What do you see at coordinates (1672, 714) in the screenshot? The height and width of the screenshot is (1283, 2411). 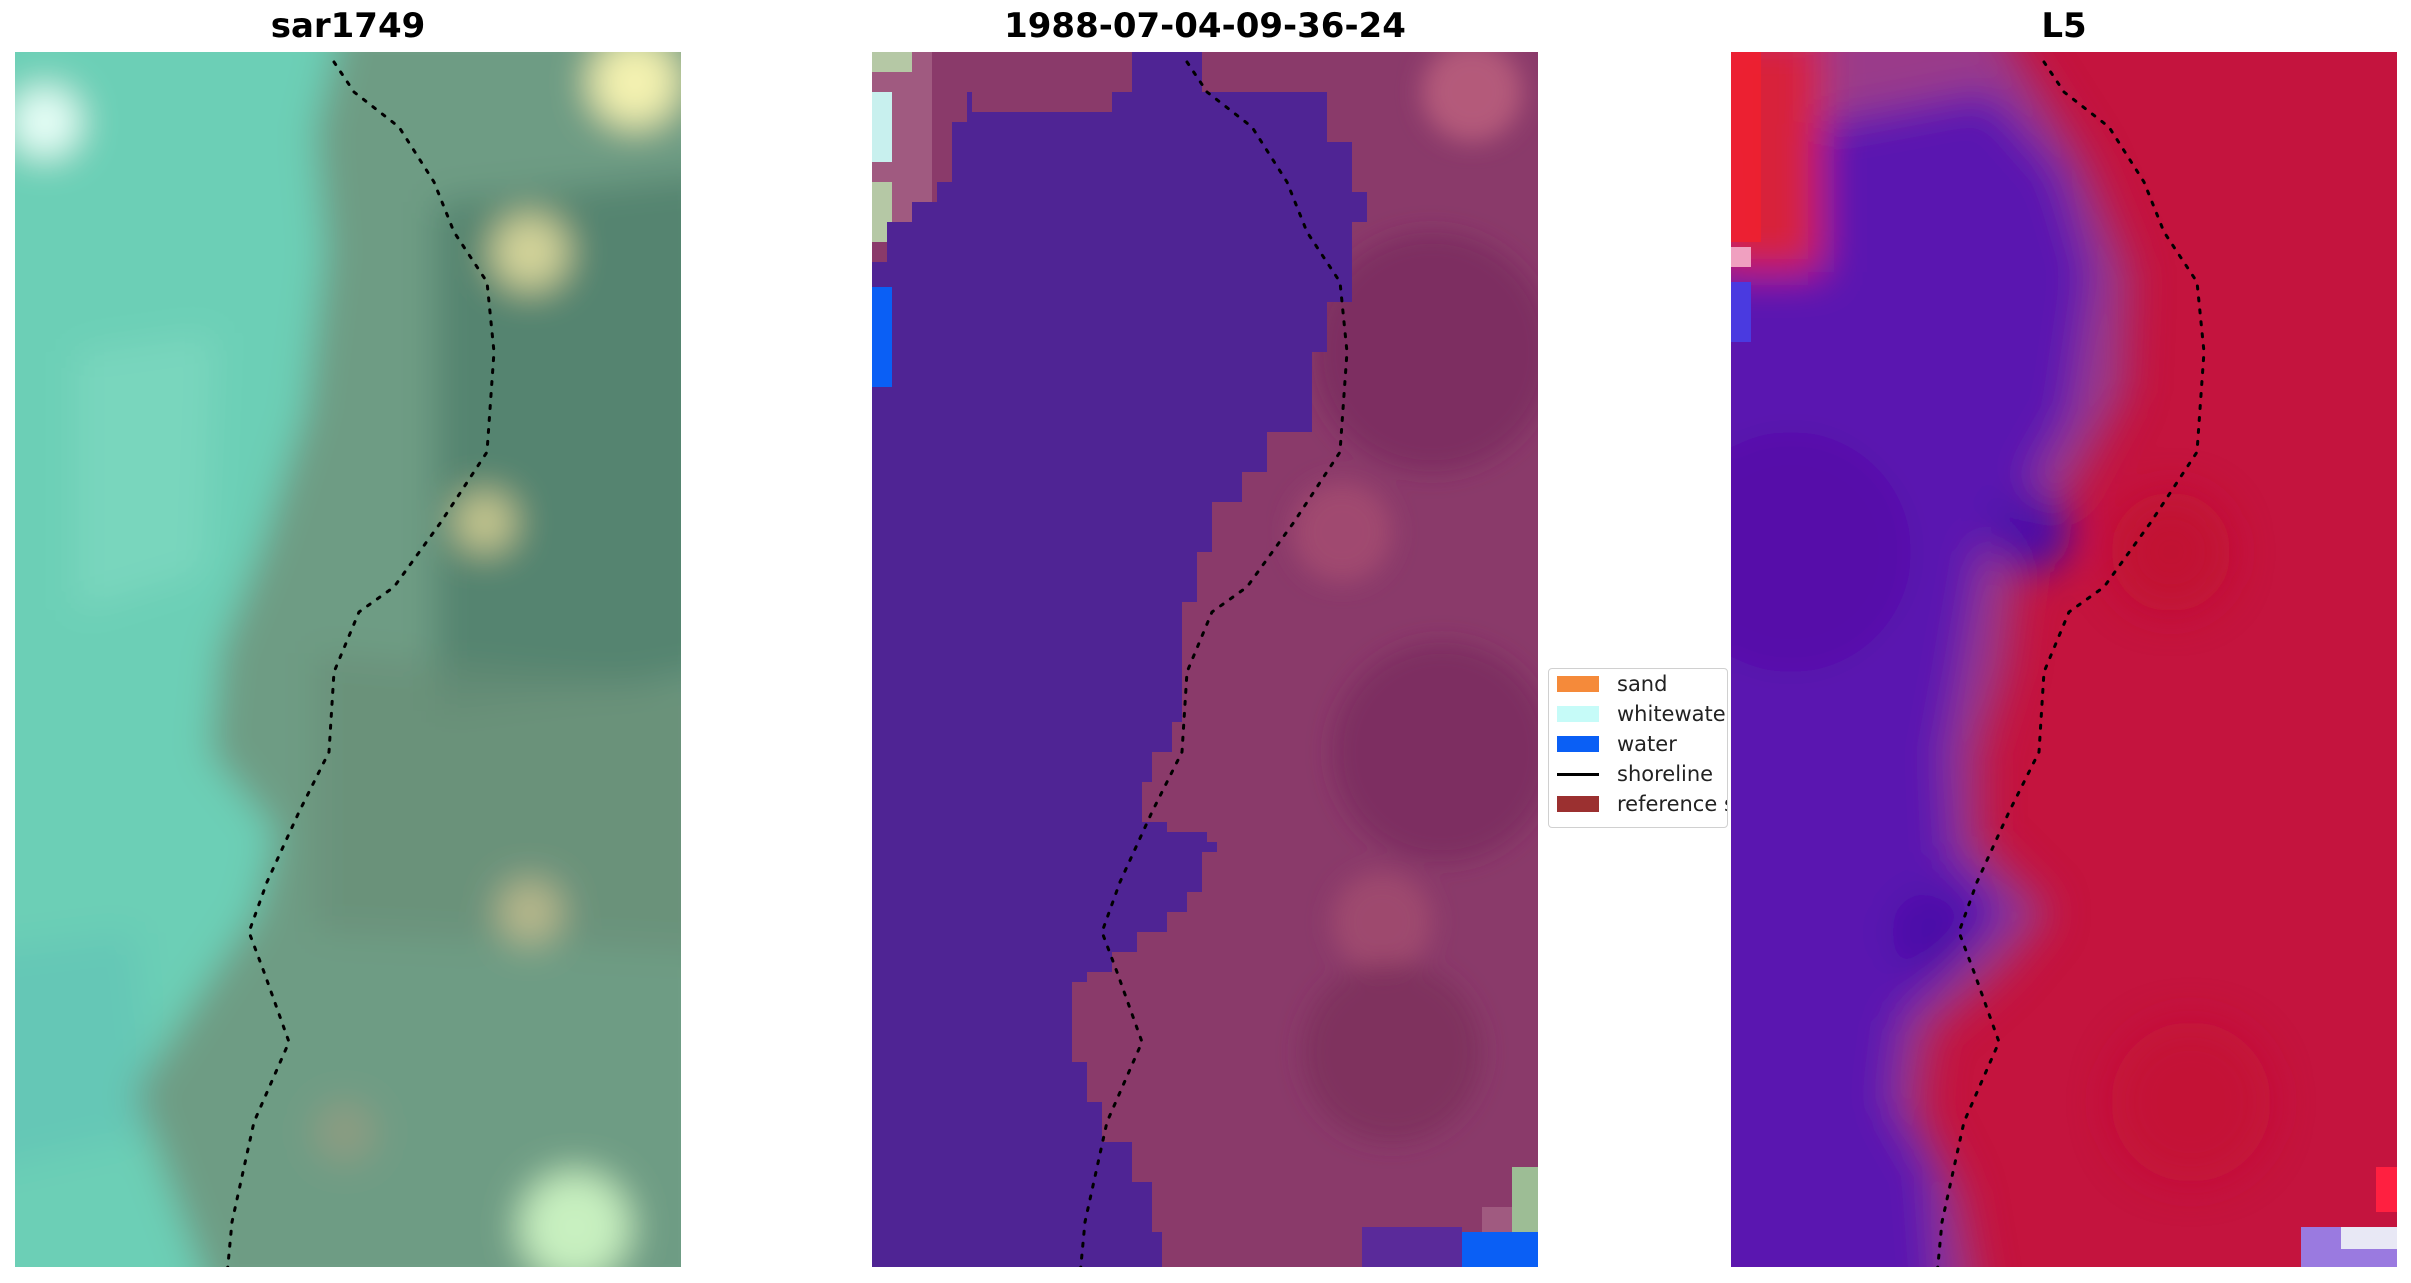 I see `legend-label: whitewater` at bounding box center [1672, 714].